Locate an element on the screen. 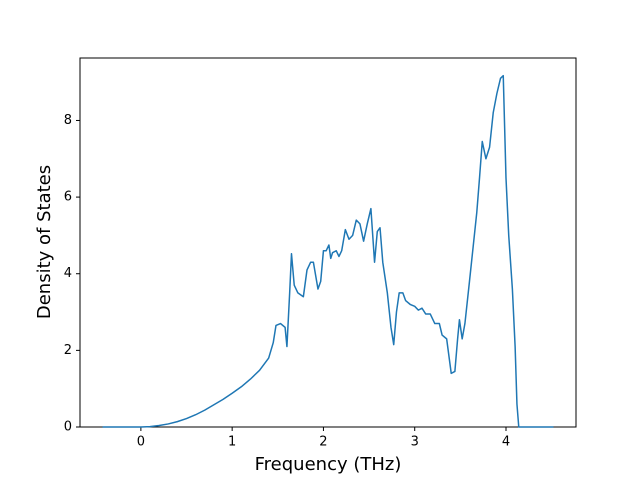  y-tick-label: 2 is located at coordinates (68, 350).